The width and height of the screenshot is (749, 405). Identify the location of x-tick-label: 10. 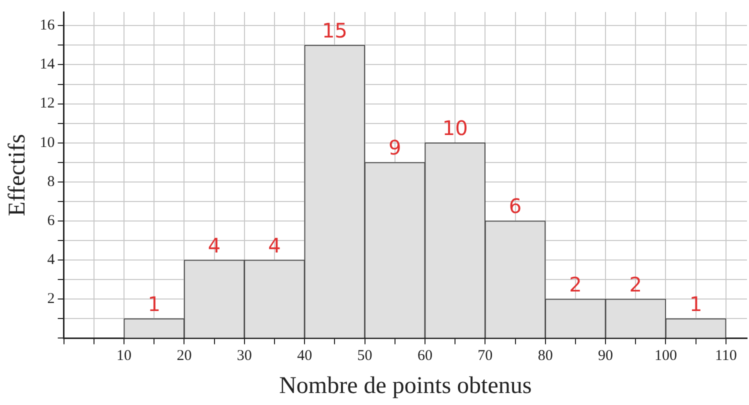
(124, 356).